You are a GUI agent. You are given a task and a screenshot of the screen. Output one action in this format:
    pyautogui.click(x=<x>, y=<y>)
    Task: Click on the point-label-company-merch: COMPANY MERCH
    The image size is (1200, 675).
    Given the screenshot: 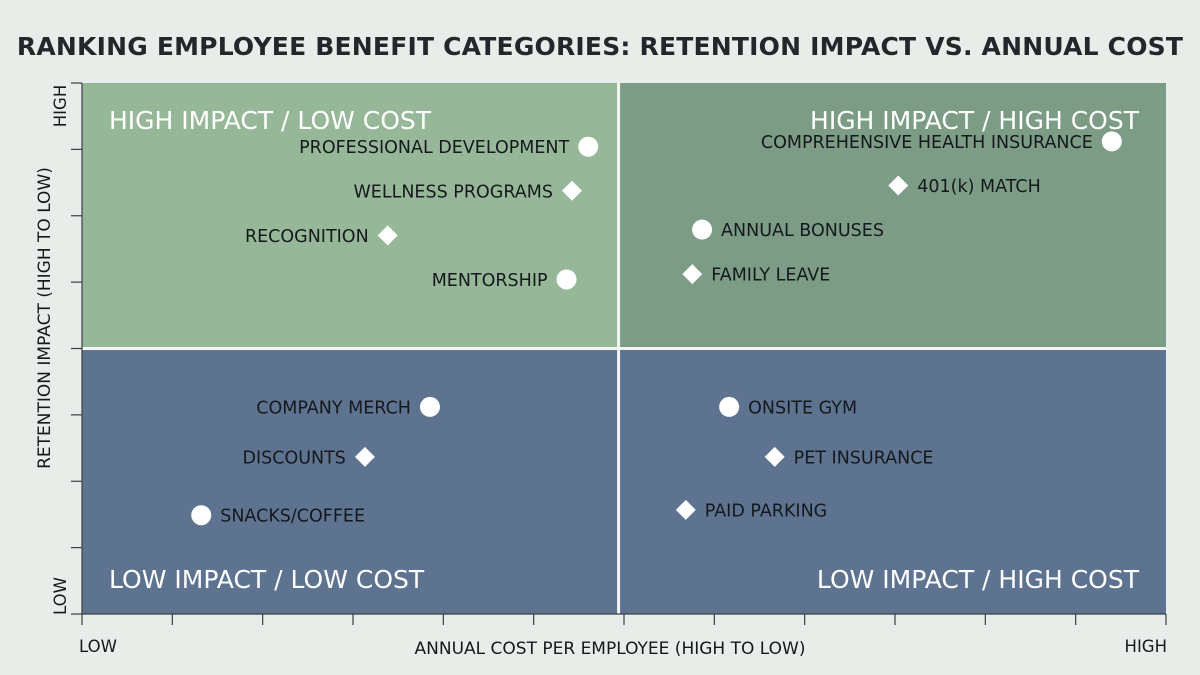 What is the action you would take?
    pyautogui.click(x=333, y=408)
    